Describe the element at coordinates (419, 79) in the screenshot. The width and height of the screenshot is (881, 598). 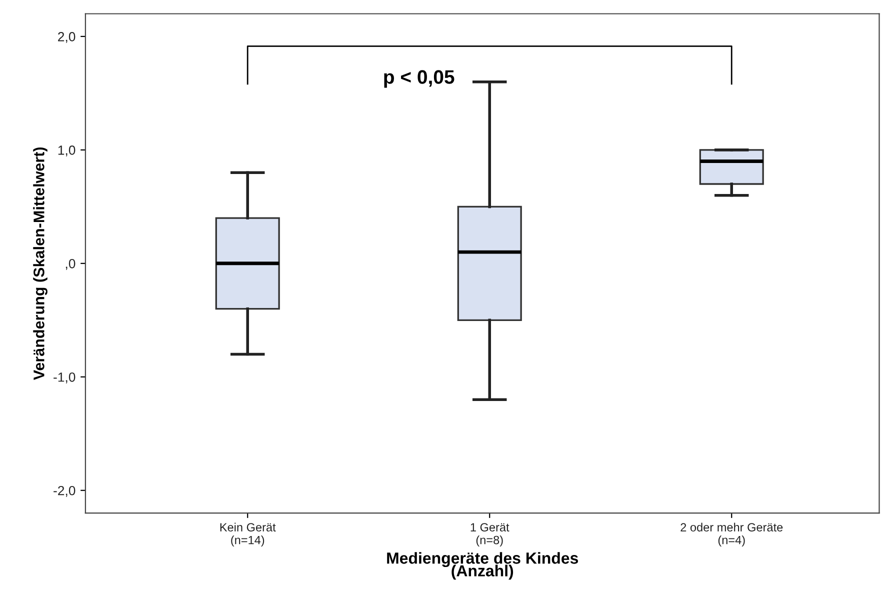
I see `annotation: p < 0,05` at that location.